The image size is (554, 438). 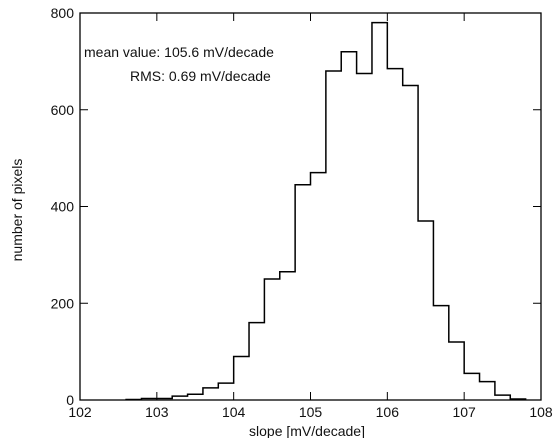 What do you see at coordinates (70, 400) in the screenshot?
I see `y-tick-label: 0` at bounding box center [70, 400].